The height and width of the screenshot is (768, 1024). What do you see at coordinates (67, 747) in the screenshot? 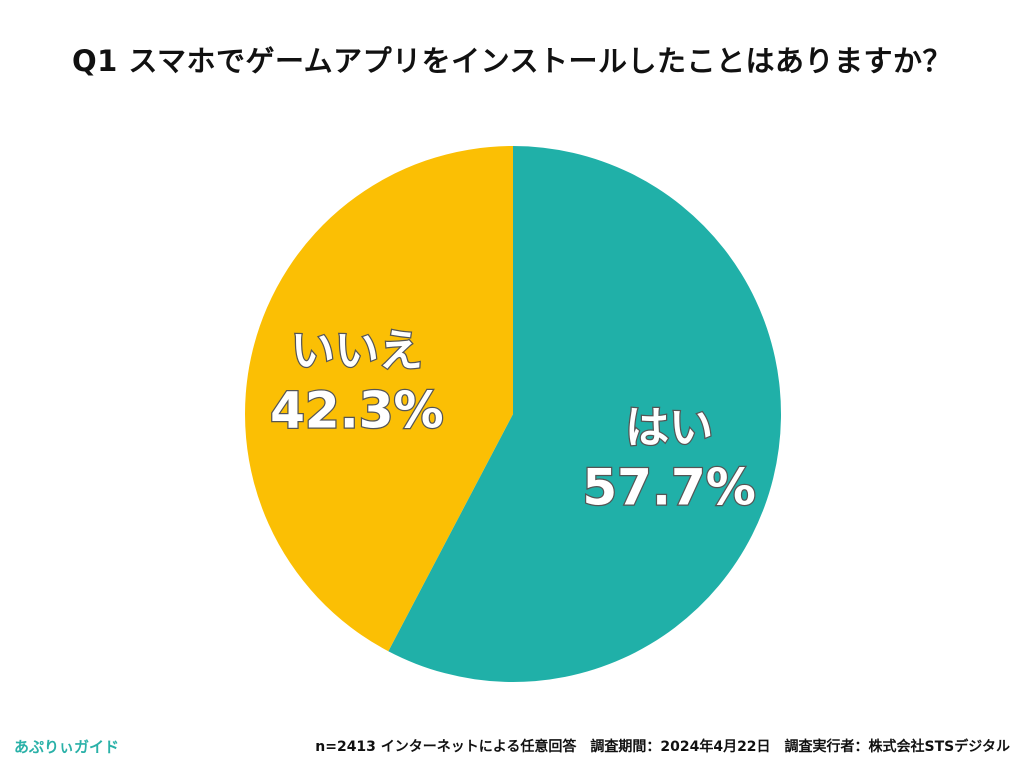
I see `brand-logo-text: あぷりぃガイド` at bounding box center [67, 747].